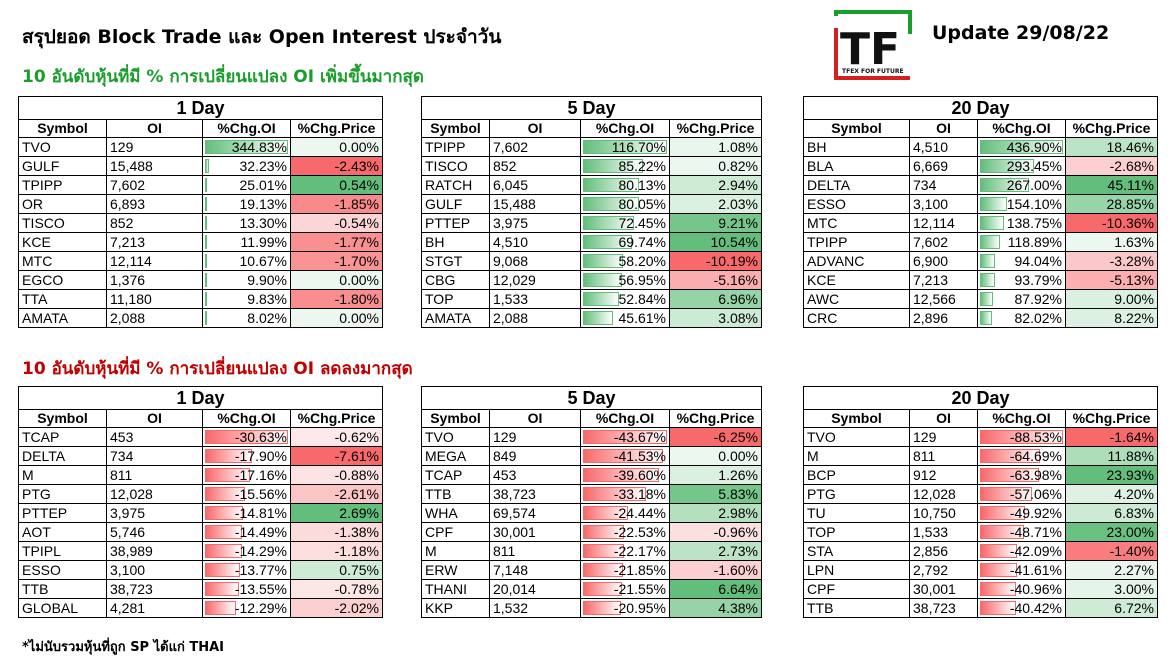 This screenshot has width=1174, height=657. What do you see at coordinates (1035, 570) in the screenshot?
I see `chg-oi-value: -41.61%` at bounding box center [1035, 570].